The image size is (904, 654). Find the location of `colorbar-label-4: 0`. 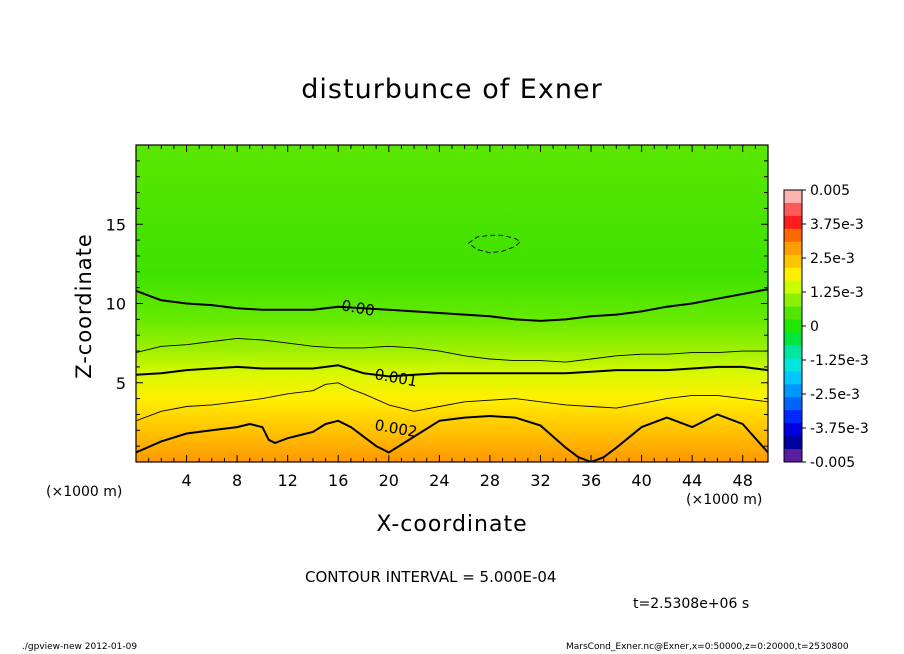

colorbar-label-4: 0 is located at coordinates (814, 327).